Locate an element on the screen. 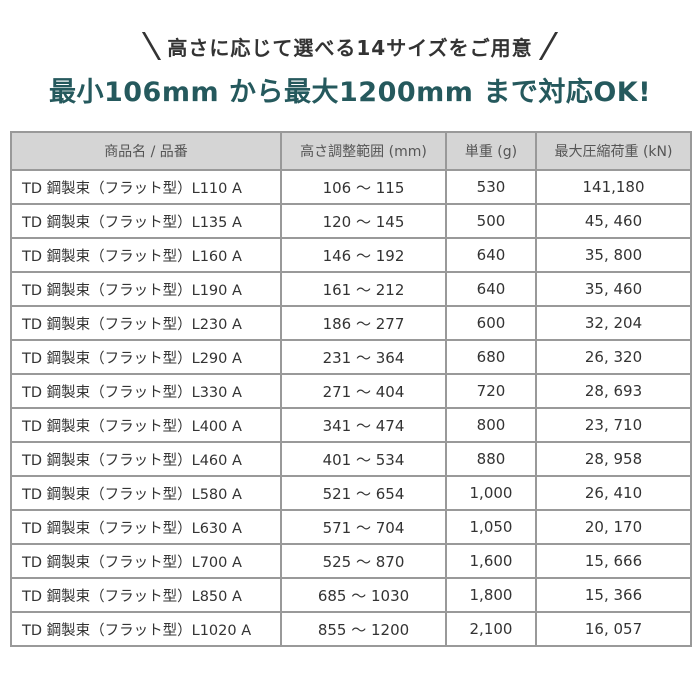 The image size is (700, 700). cell-product-name: TD 鋼製束（フラット型）L330 A is located at coordinates (146, 391).